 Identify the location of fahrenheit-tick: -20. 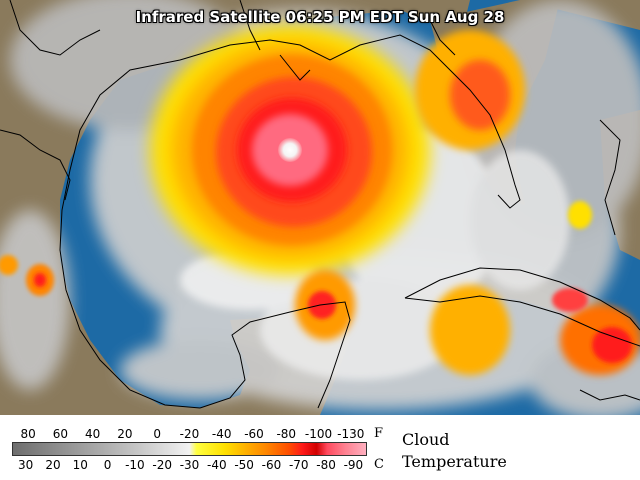
(189, 434).